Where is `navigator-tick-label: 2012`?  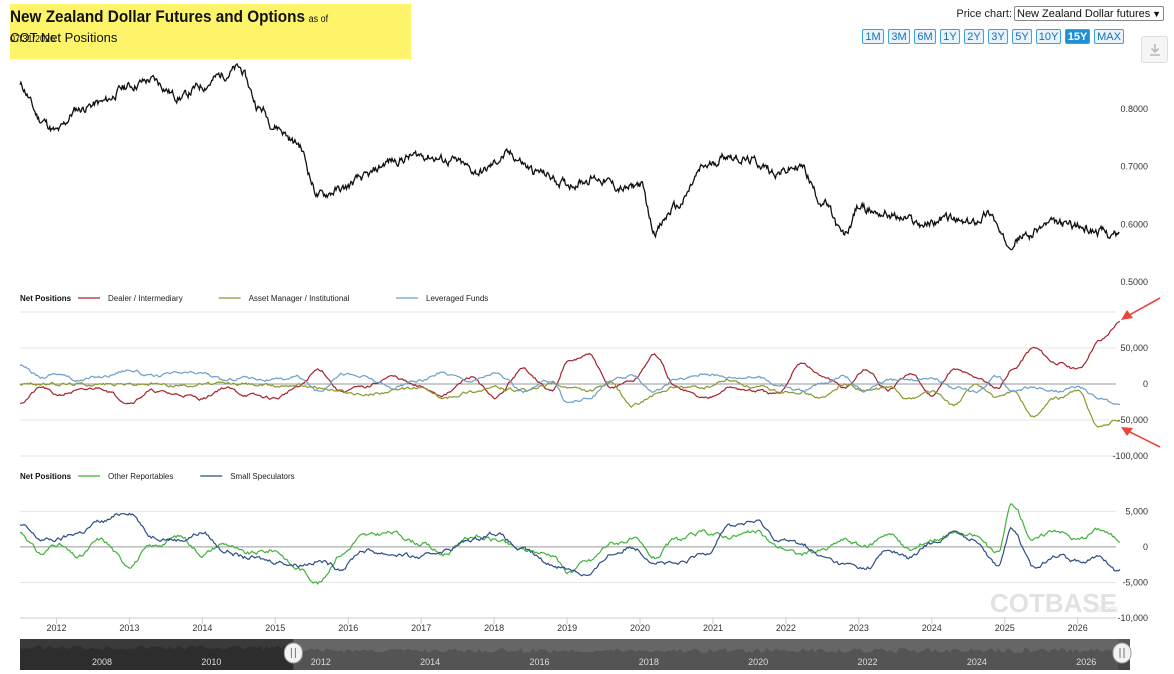
navigator-tick-label: 2012 is located at coordinates (321, 662).